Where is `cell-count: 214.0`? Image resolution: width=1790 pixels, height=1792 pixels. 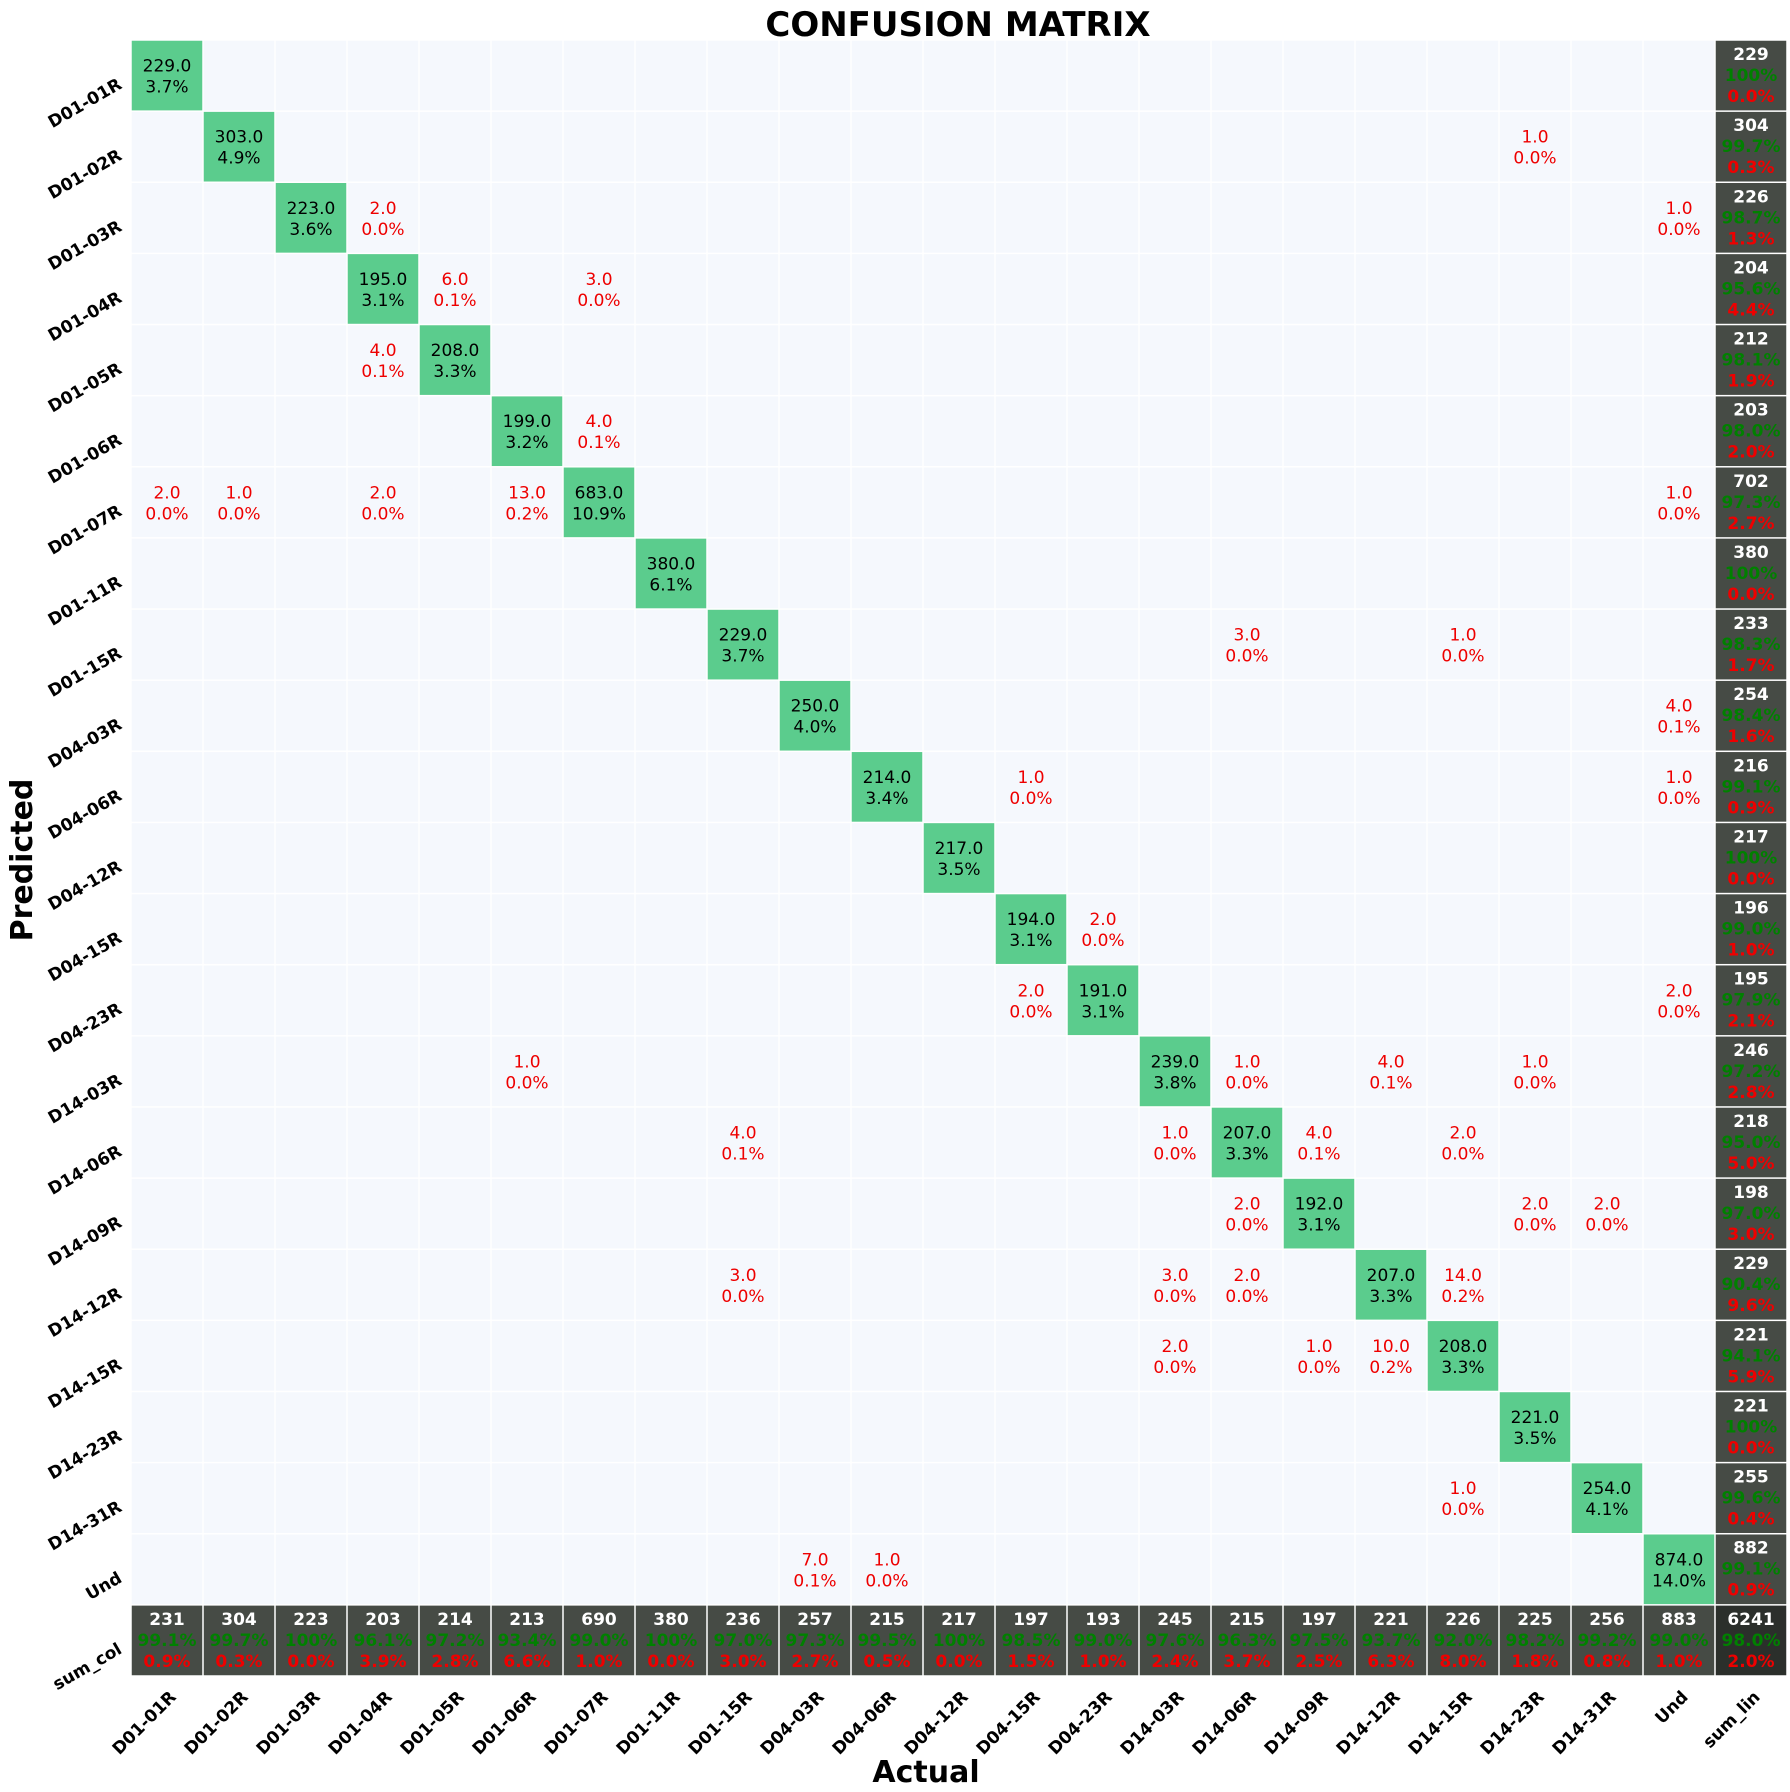 cell-count: 214.0 is located at coordinates (887, 778).